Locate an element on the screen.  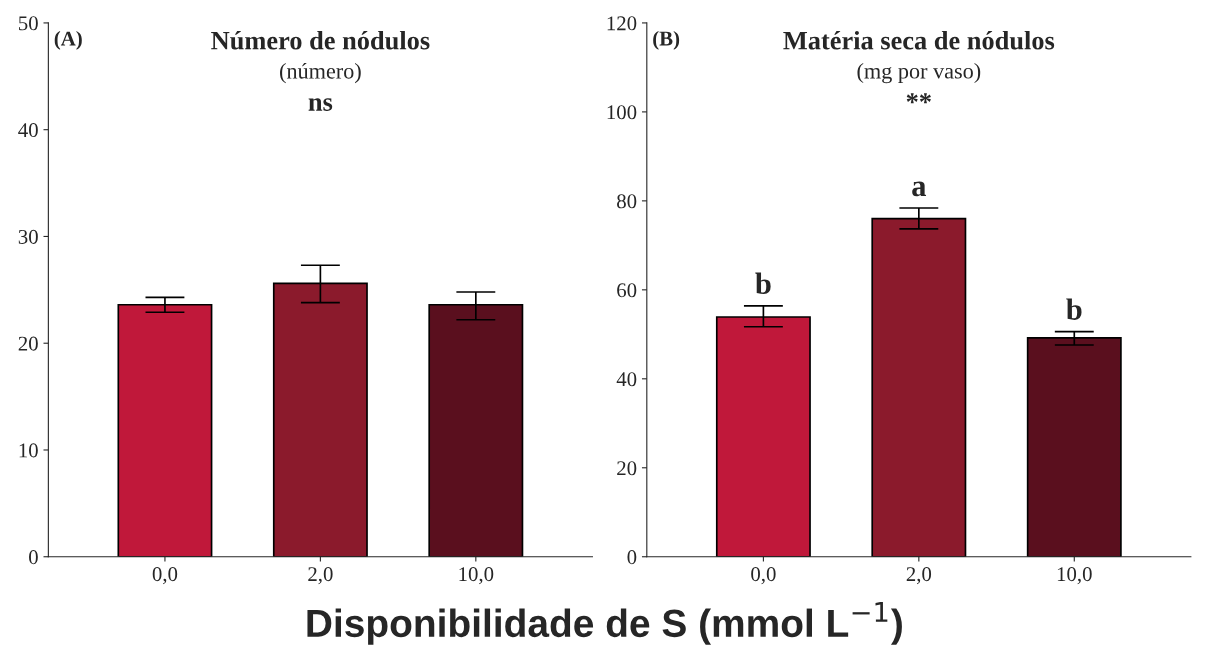
annotation: a is located at coordinates (919, 189).